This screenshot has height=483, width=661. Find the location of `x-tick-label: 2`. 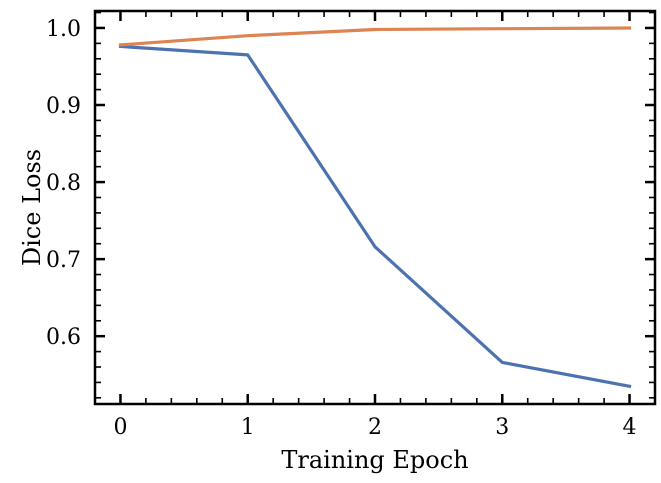

x-tick-label: 2 is located at coordinates (375, 427).